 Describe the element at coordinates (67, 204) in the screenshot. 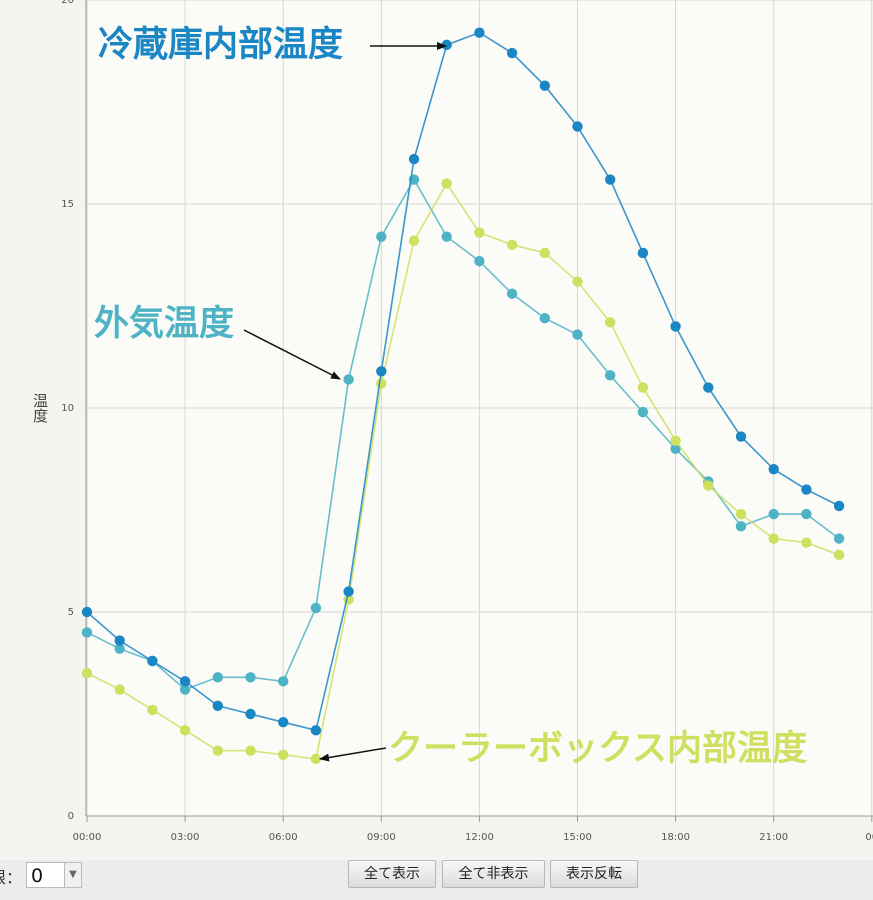

I see `y-tick-label: 15` at that location.